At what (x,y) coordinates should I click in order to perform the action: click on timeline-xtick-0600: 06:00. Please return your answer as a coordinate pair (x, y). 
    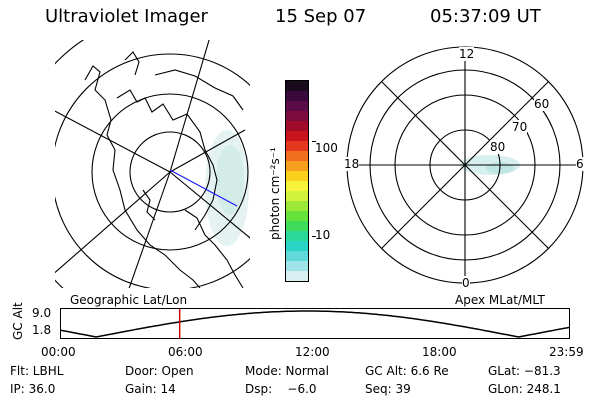
    Looking at the image, I should click on (185, 352).